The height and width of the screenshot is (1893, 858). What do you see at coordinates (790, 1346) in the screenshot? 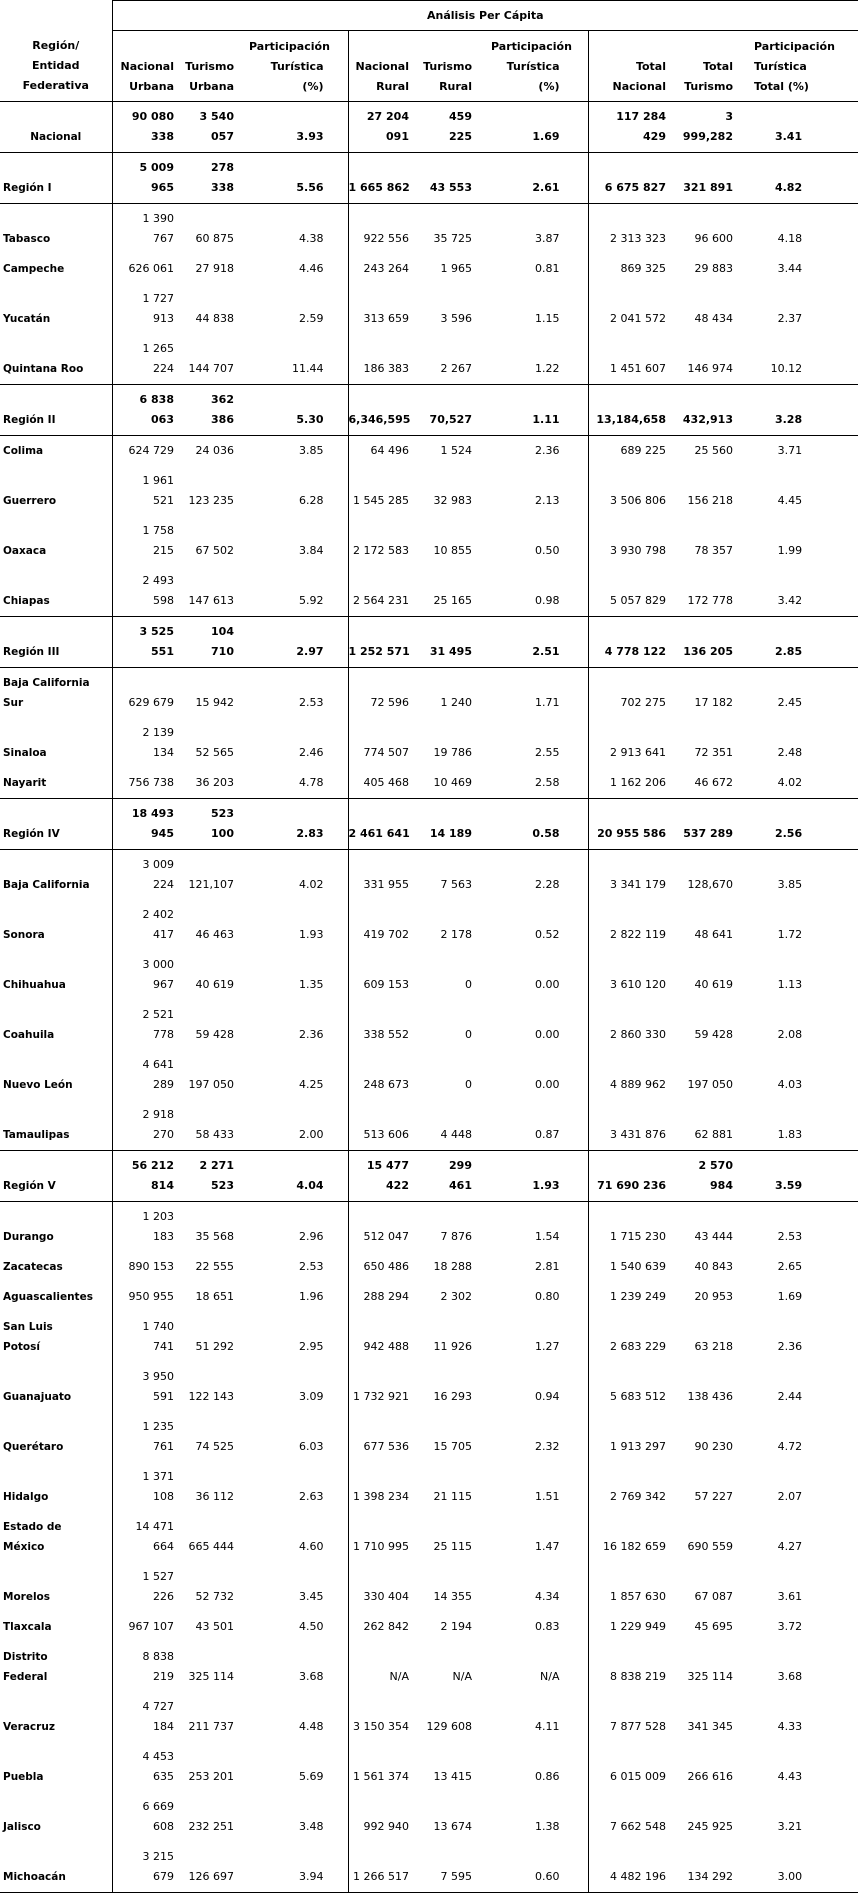
I see `cell-participacion-turistica-total: 2.36` at bounding box center [790, 1346].